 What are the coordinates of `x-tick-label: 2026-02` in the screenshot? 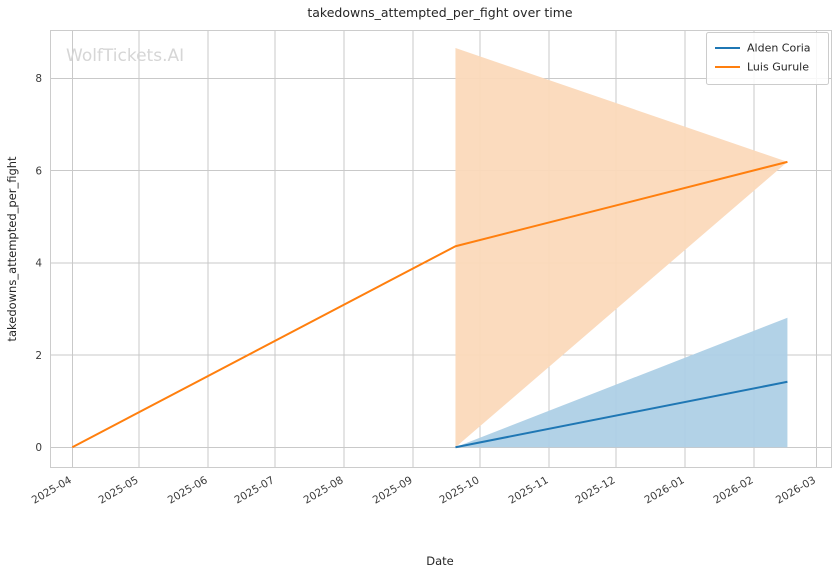 It's located at (734, 490).